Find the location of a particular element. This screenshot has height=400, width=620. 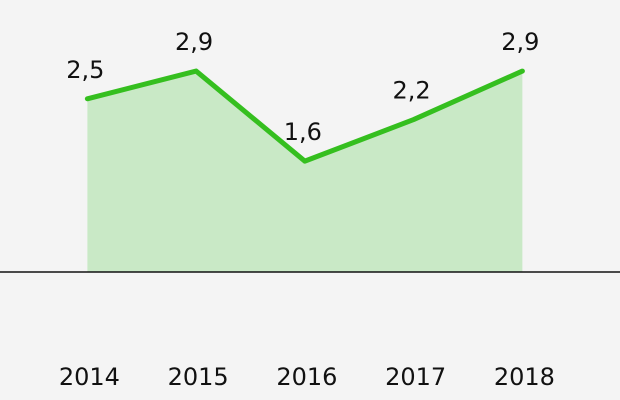

data-label: 2,5 is located at coordinates (85, 70).